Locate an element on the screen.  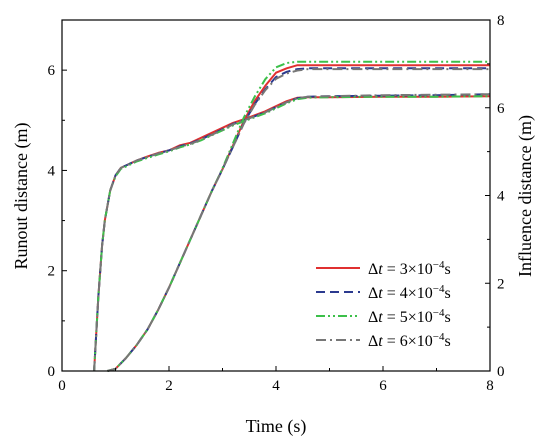
y-right-tick-label: 4 is located at coordinates (501, 197).